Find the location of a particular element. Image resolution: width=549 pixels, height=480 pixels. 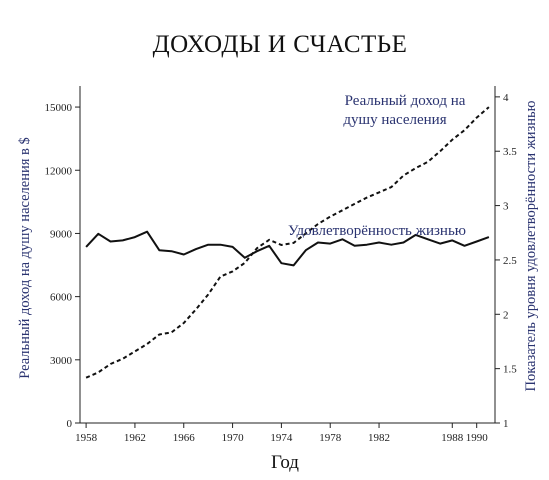

x-tick-label: 1958 is located at coordinates (86, 438).